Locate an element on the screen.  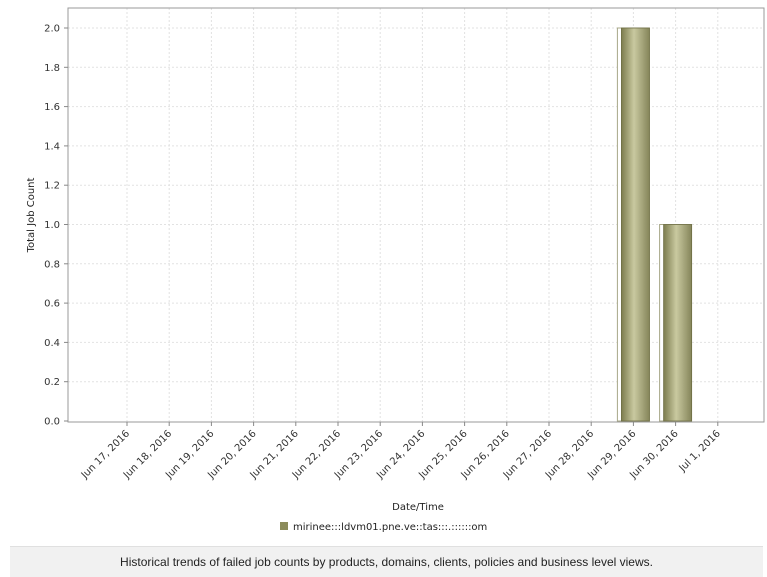
y-axis: 0.0 0.2 0.4 0.6 0.8 1.0 1.2 1.4 1.6 1.8 2.0 is located at coordinates (56, 226).